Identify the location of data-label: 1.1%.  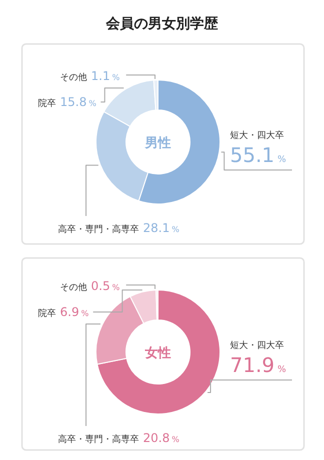
(105, 76).